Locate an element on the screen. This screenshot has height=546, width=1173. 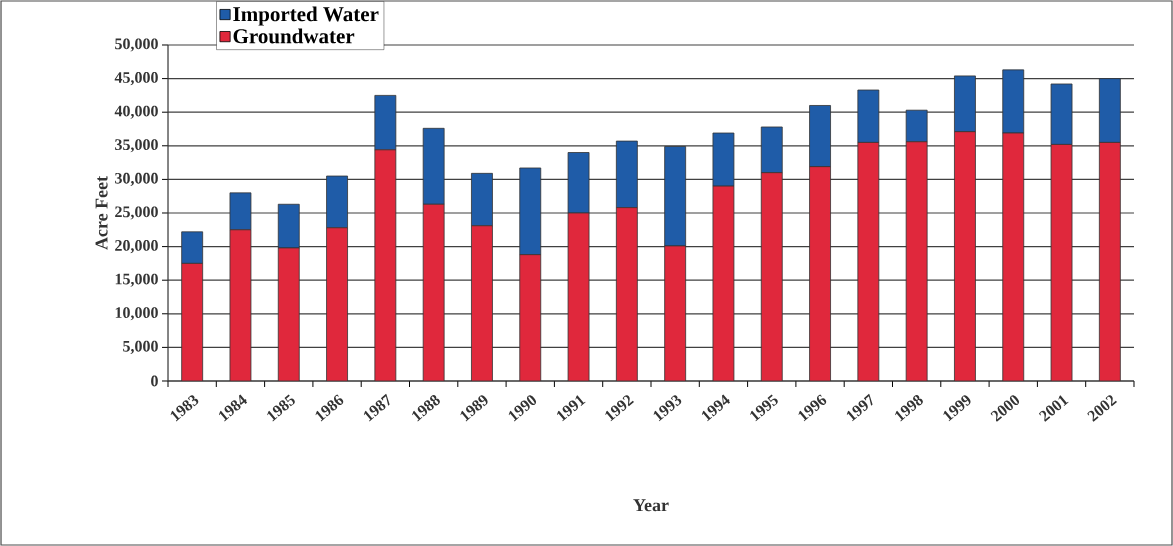
y-tick-label: 50,000 is located at coordinates (136, 45).